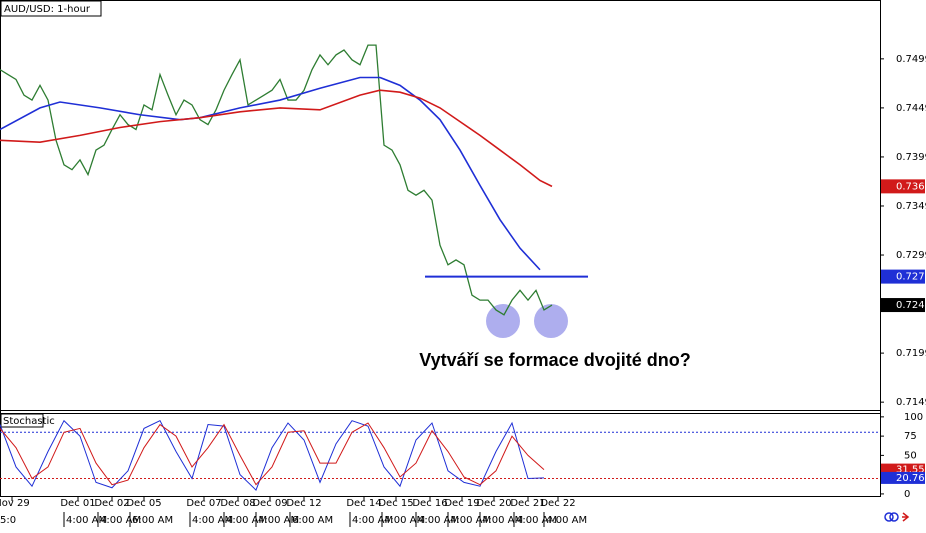  I want to click on price-marker-label: 0.7277, so click(911, 277).